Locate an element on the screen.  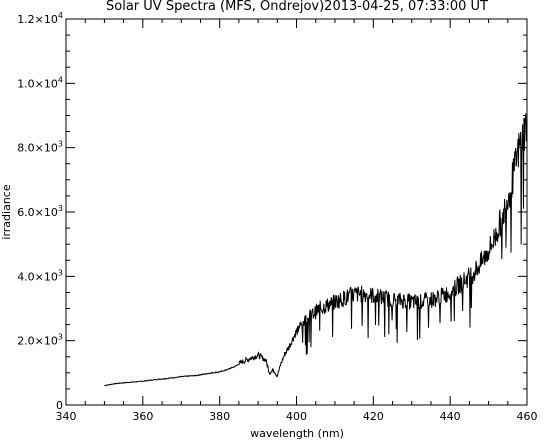
y-tick-label: 6.0×10³ is located at coordinates (40, 211).